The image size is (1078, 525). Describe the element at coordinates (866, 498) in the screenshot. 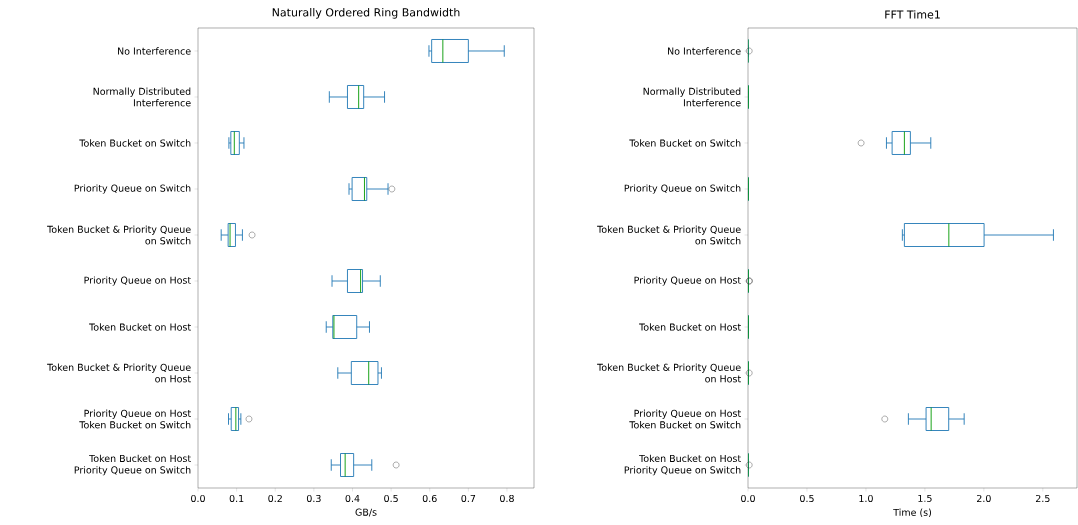

I see `x-tick-label: 1.0` at that location.